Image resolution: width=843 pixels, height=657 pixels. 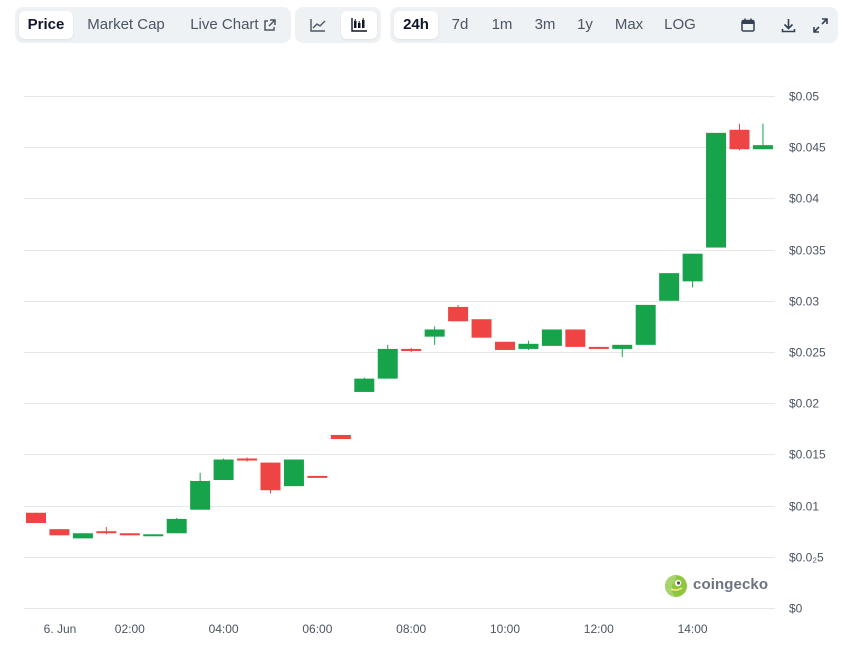 I want to click on line-chart-icon, so click(x=318, y=24).